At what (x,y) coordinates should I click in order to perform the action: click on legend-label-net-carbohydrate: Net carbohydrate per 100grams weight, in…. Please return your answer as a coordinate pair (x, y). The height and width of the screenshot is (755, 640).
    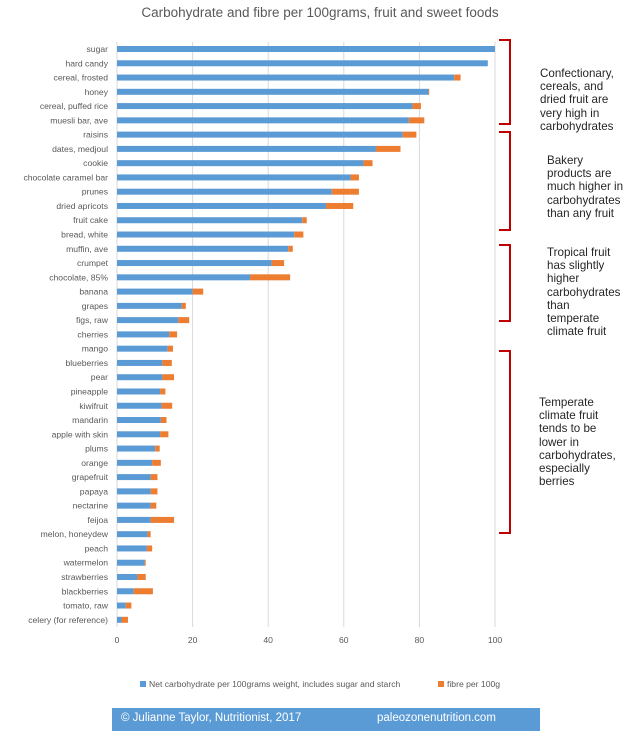
    Looking at the image, I should click on (275, 684).